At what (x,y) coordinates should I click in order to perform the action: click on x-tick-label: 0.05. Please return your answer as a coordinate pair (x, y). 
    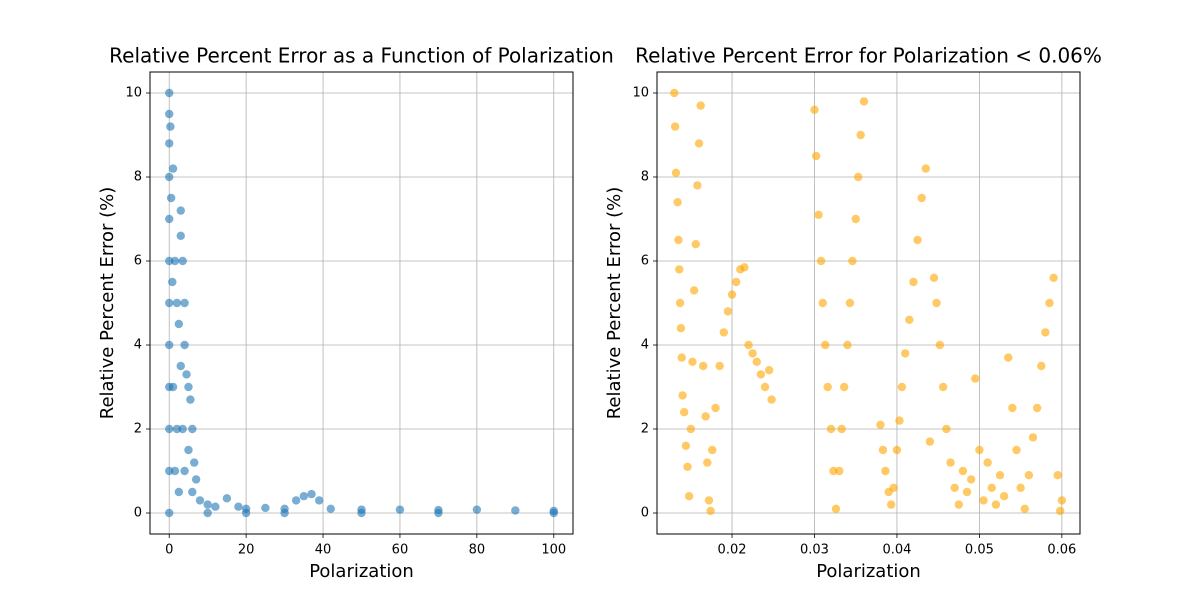
    Looking at the image, I should click on (979, 550).